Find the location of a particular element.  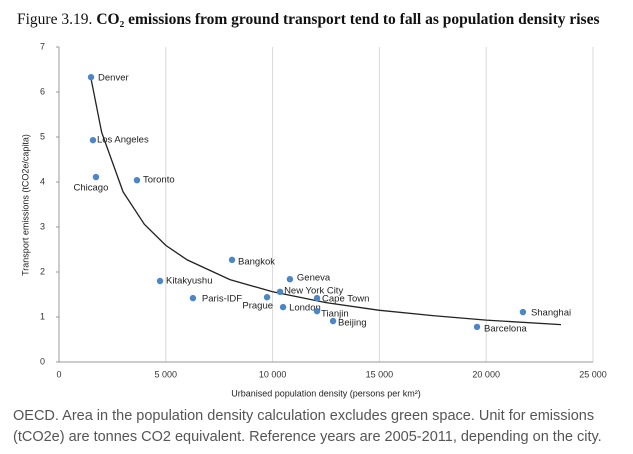

point-label: Geneva is located at coordinates (314, 278).